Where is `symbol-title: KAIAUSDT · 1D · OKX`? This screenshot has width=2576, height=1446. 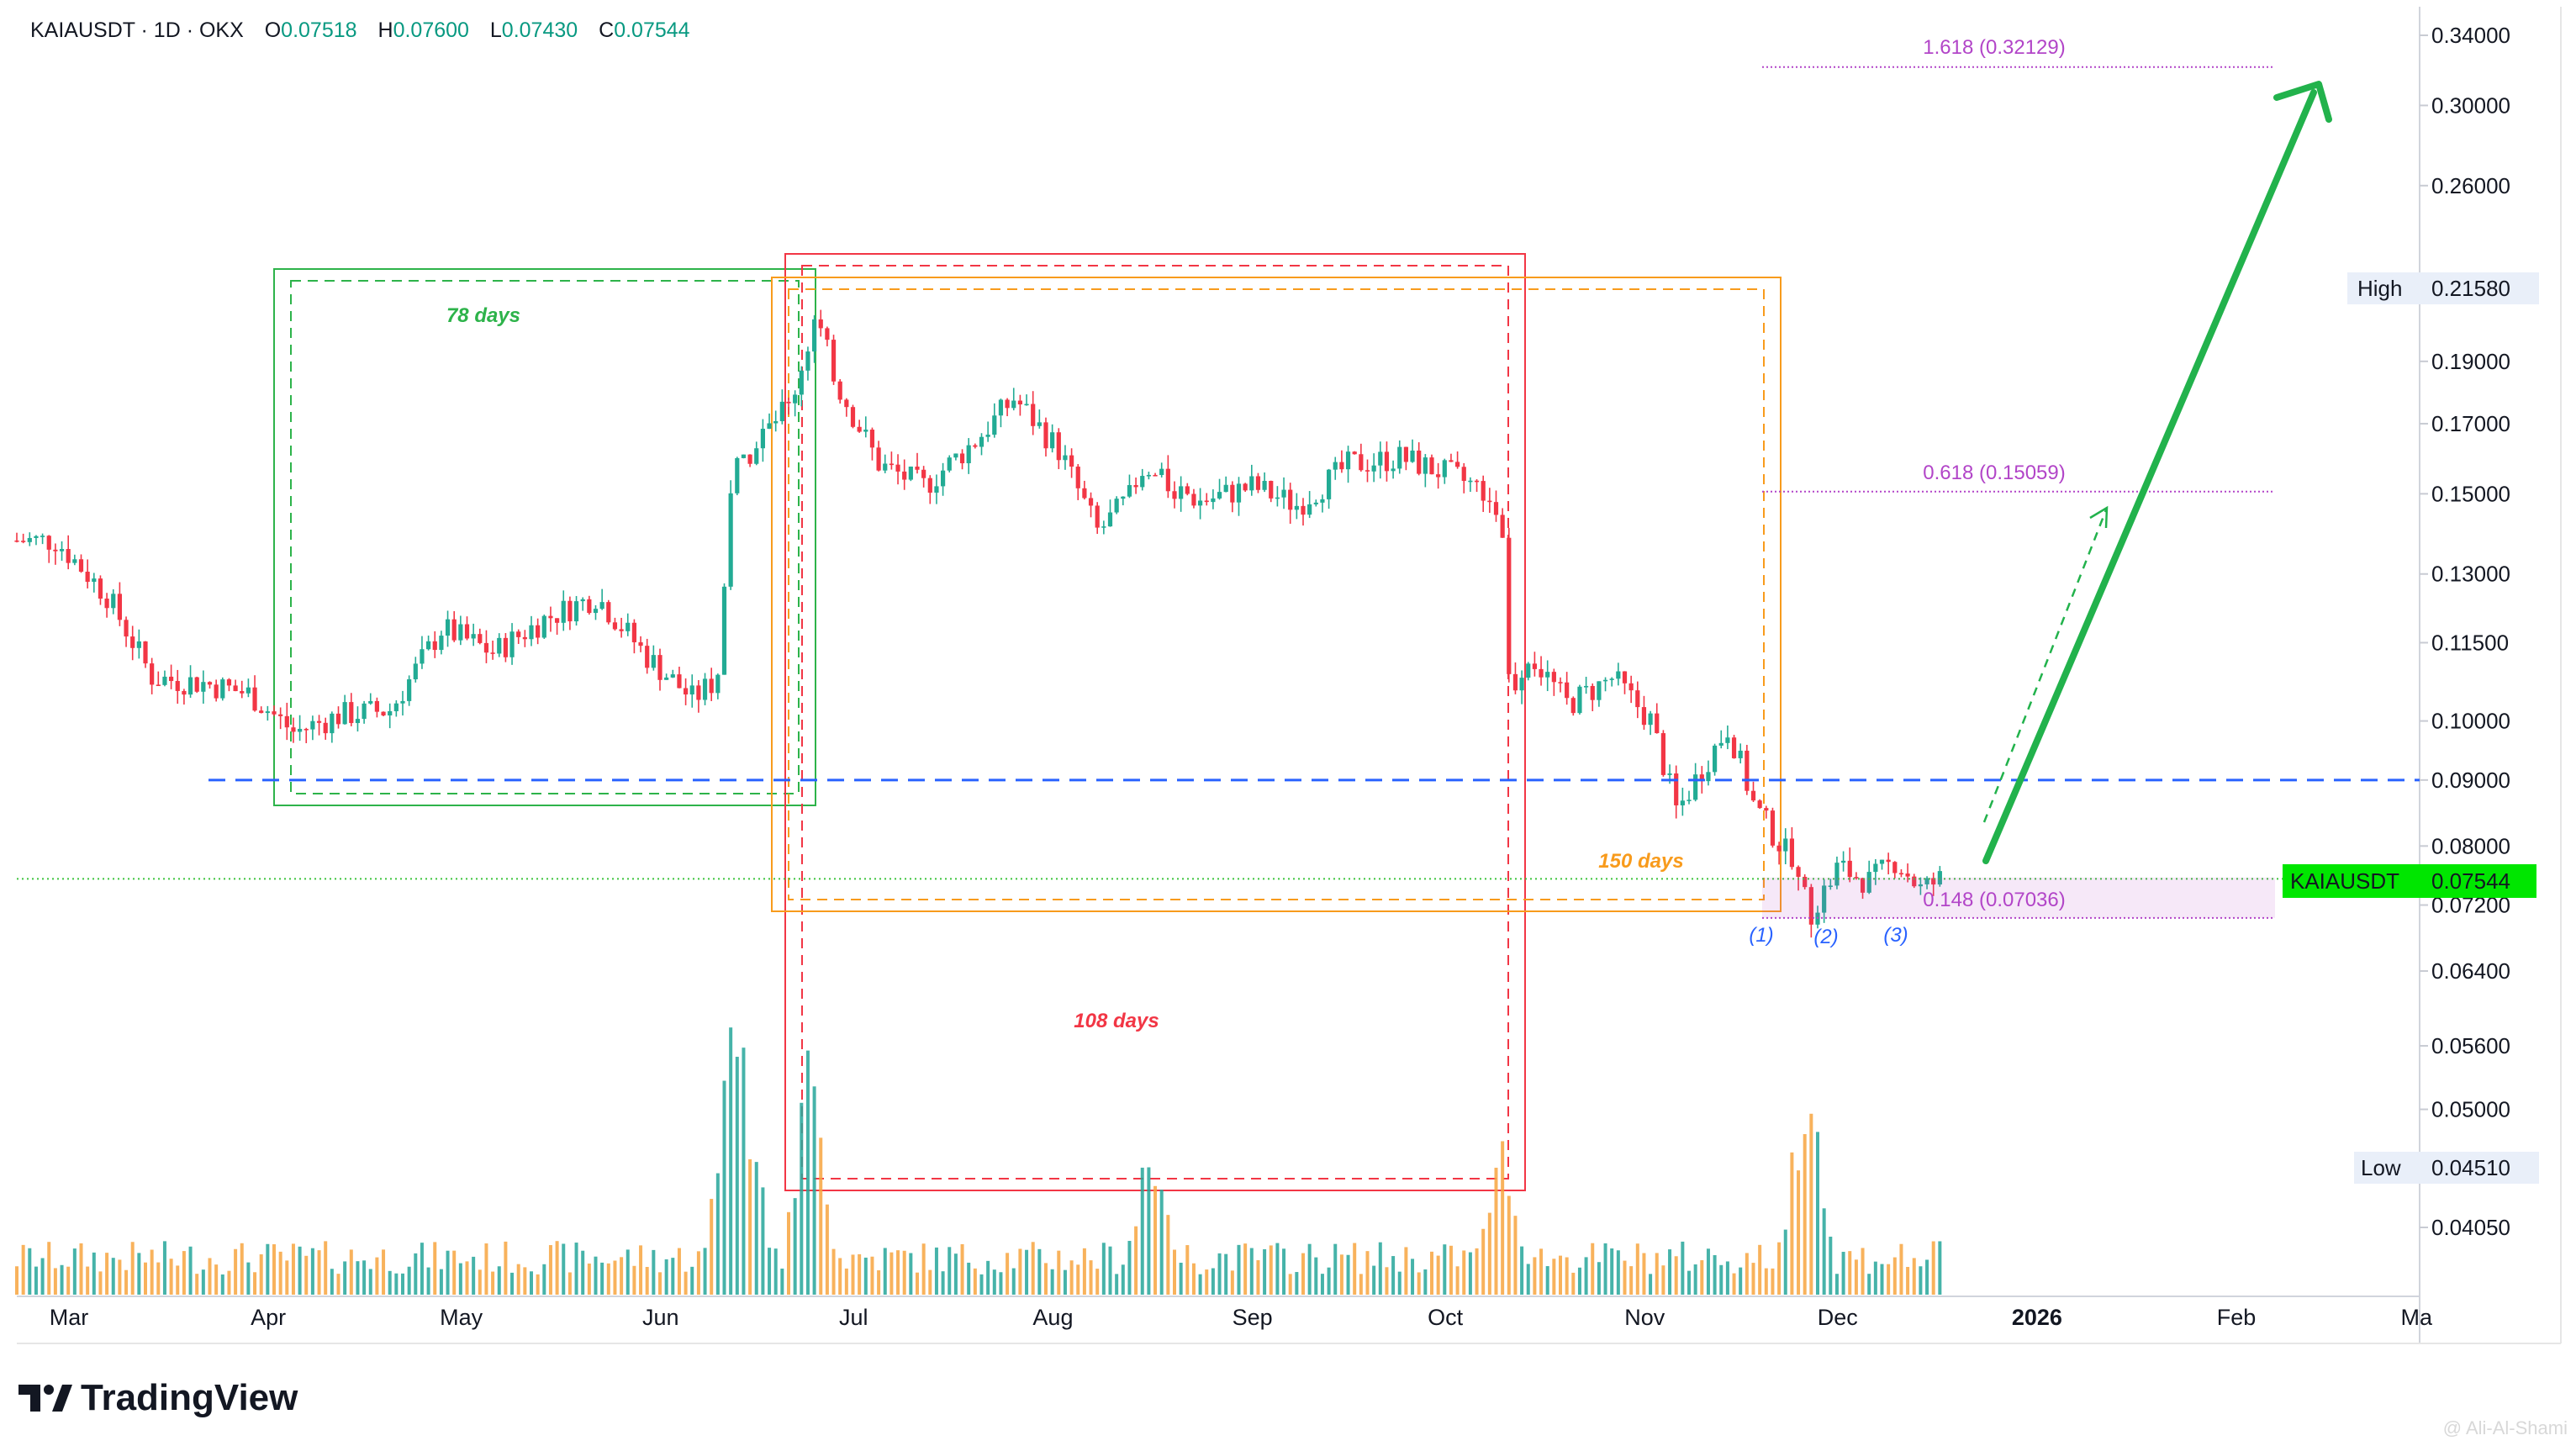
symbol-title: KAIAUSDT · 1D · OKX is located at coordinates (137, 30).